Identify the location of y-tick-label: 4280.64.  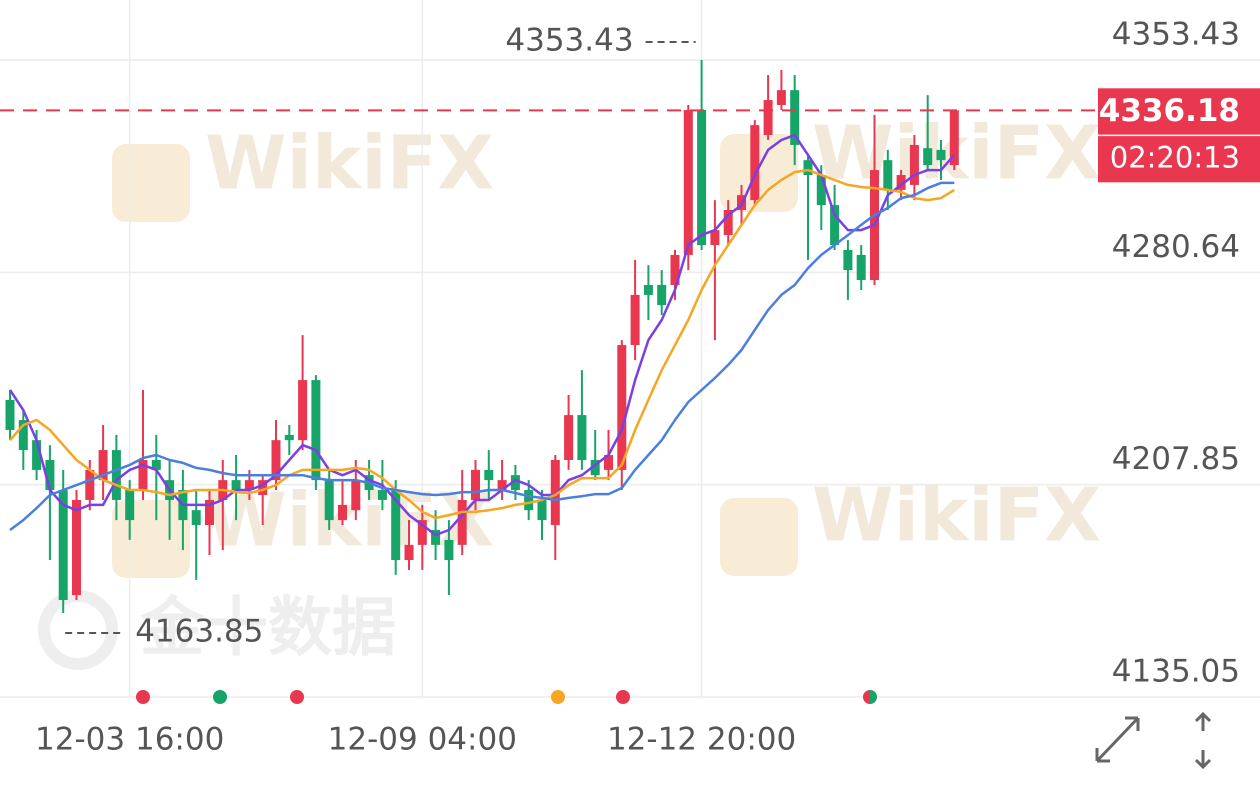
(1176, 247).